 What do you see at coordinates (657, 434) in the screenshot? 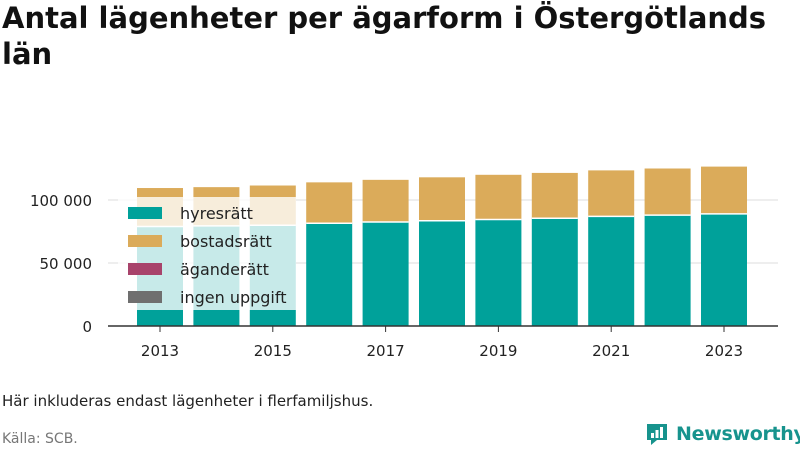
I see `chart-logo-icon` at bounding box center [657, 434].